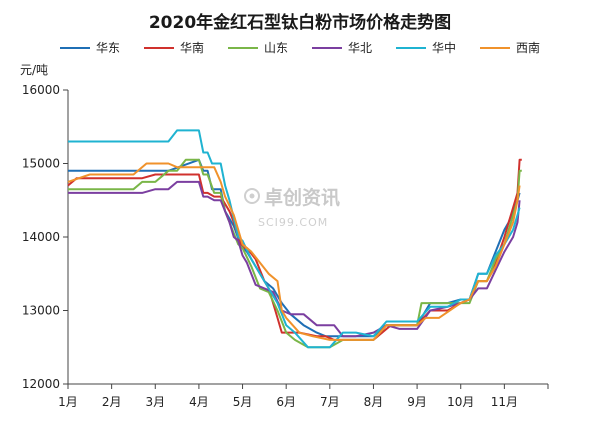 The width and height of the screenshot is (600, 422). I want to click on watermark: 卓创资讯 SCI99.COM, so click(292, 207).